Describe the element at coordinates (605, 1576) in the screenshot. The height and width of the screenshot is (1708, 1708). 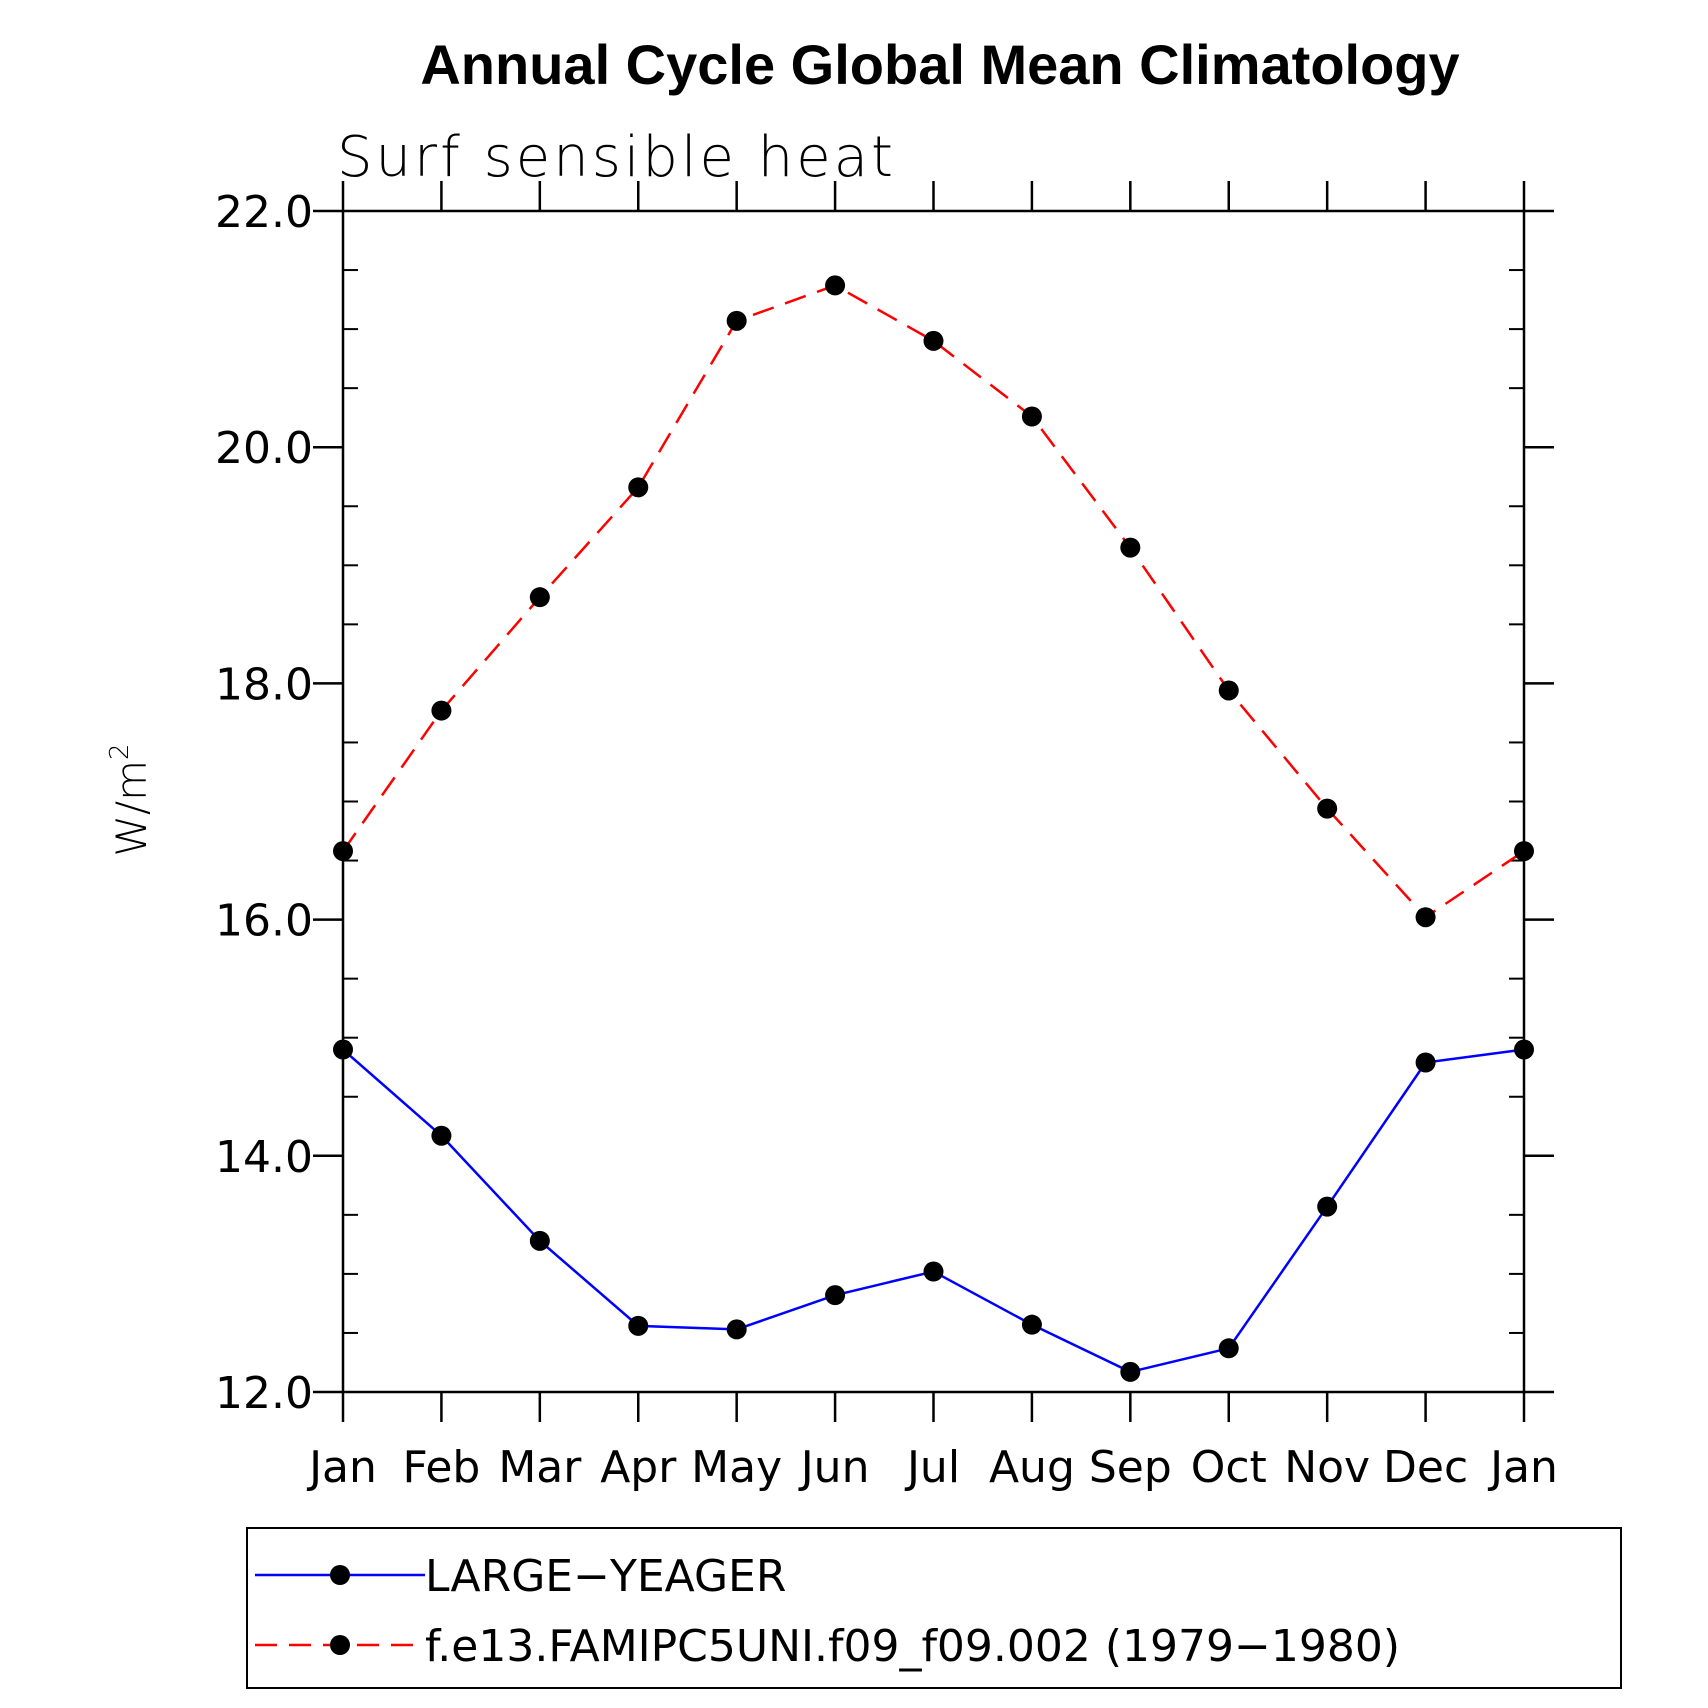
I see `legend-label-large-yeager: LARGE−YEAGER` at that location.